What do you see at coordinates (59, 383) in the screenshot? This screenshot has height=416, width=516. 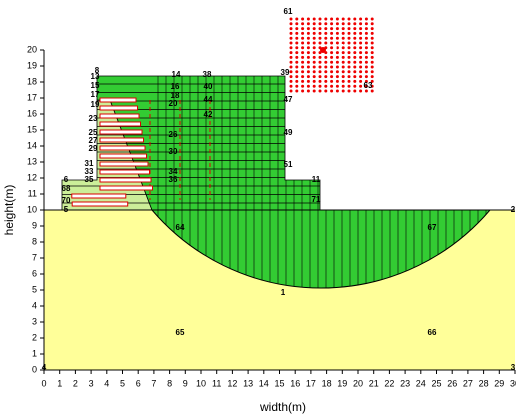 I see `x-tick-label: 1` at bounding box center [59, 383].